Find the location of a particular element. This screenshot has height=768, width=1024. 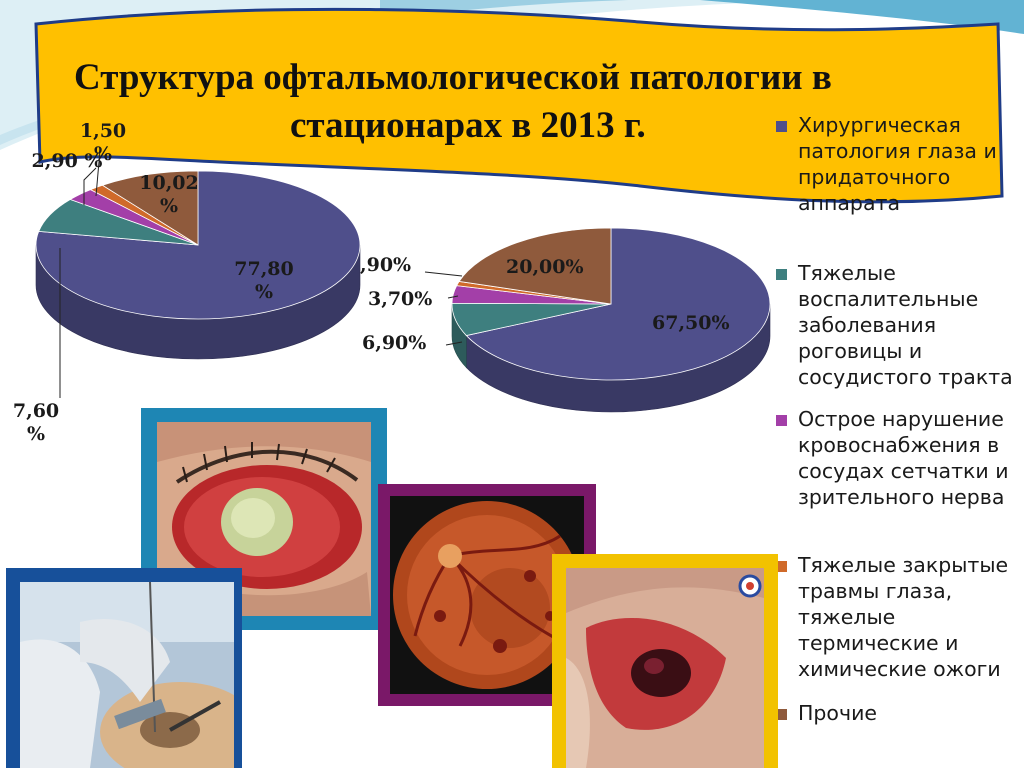

pie2-slice-other is located at coordinates (535, 266).